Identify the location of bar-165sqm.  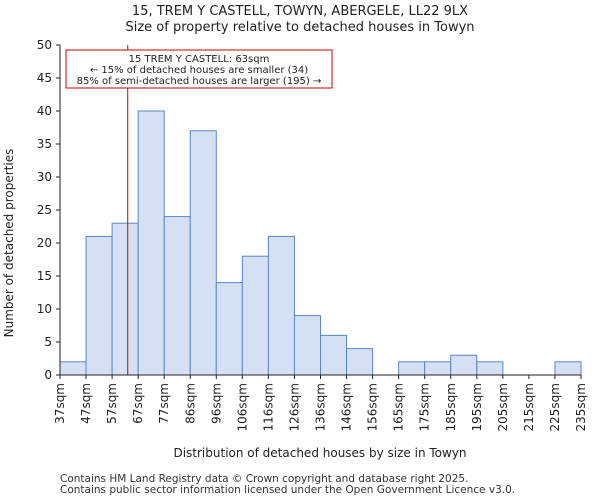
(412, 368).